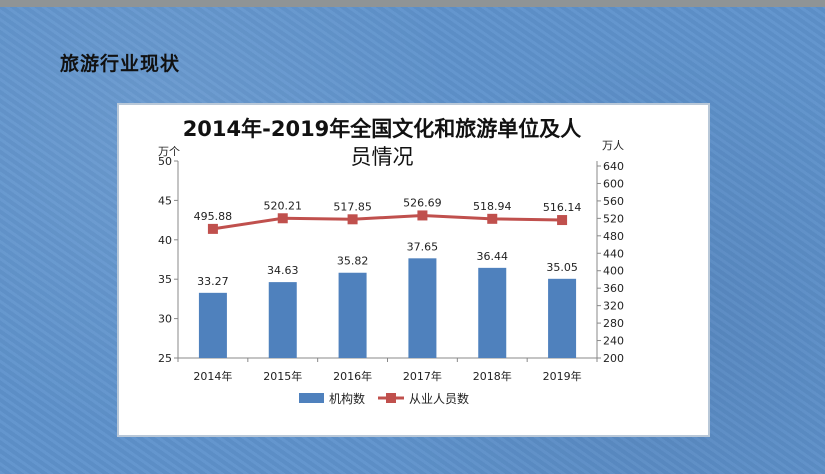  Describe the element at coordinates (412, 3) in the screenshot. I see `top-band` at that location.